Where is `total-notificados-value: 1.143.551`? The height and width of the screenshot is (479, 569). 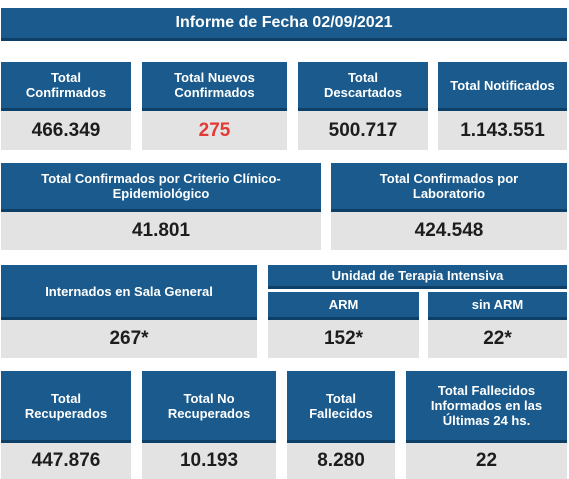
total-notificados-value: 1.143.551 is located at coordinates (502, 130).